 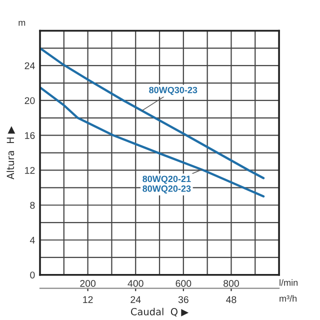 I want to click on x2-tick-label: 24, so click(x=135, y=299).